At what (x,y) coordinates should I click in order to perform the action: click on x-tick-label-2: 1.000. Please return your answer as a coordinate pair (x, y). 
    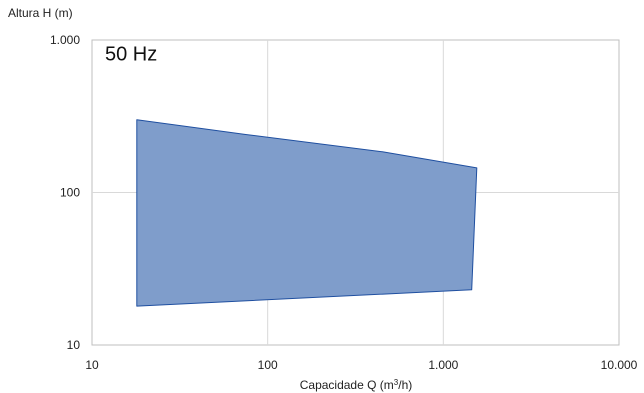
    Looking at the image, I should click on (443, 365).